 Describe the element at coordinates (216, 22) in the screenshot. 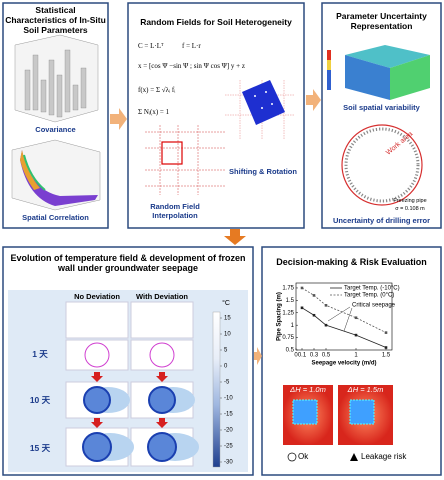

I see `panel-title: Random Fields for Soil Heterogeneity` at that location.